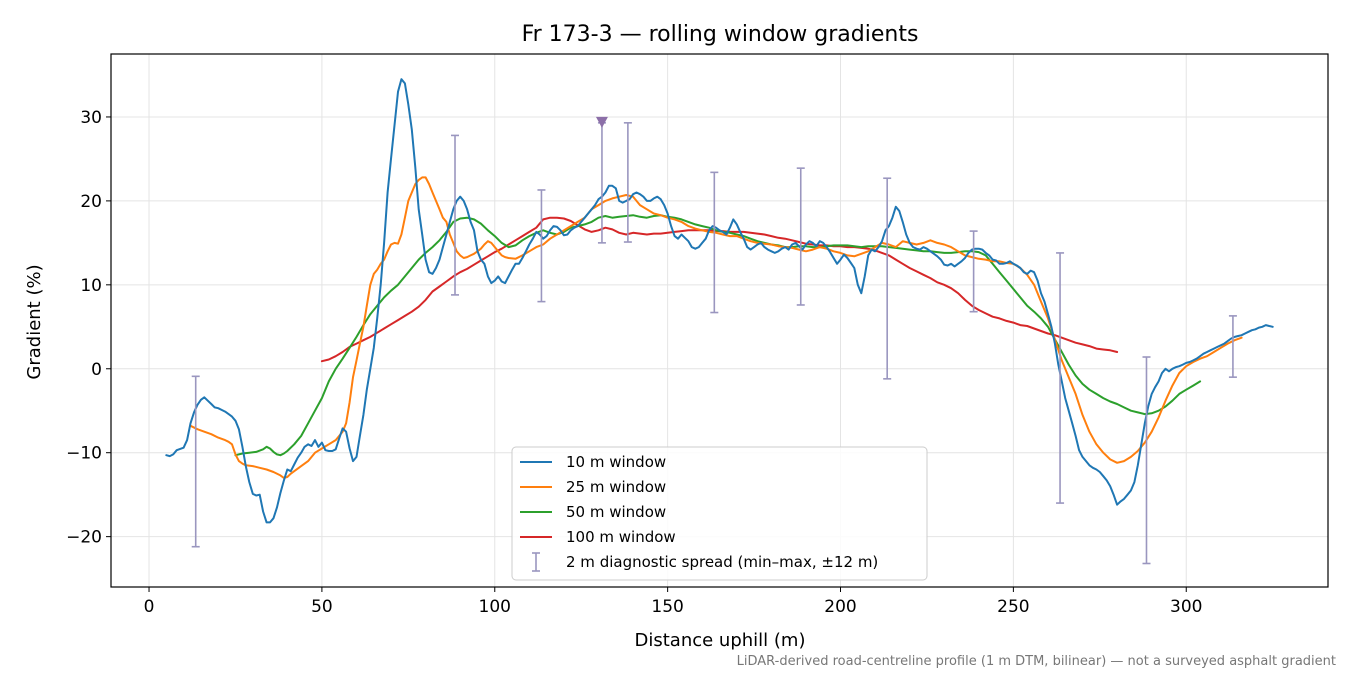  What do you see at coordinates (91, 286) in the screenshot?
I see `y-tick-label: 10` at bounding box center [91, 286].